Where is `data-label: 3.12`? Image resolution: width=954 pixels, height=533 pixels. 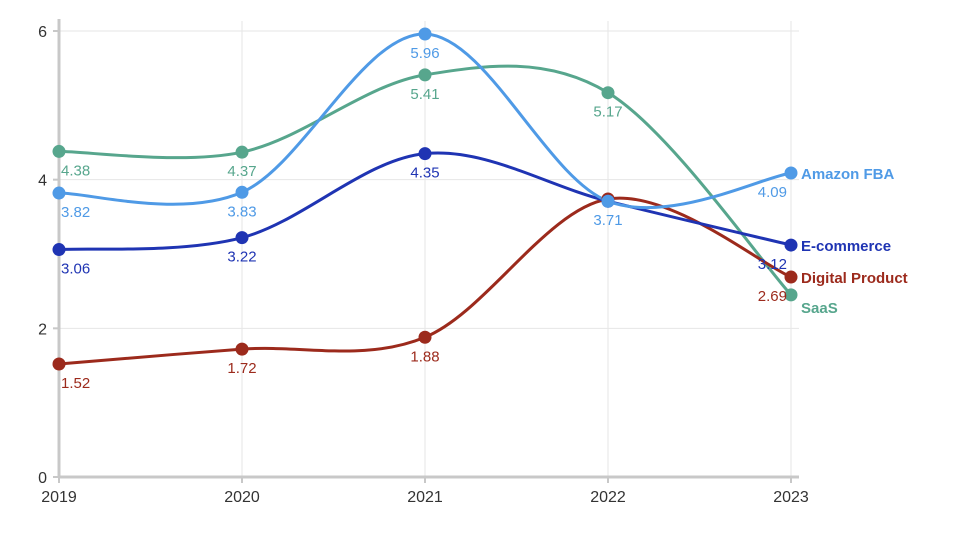 data-label: 3.12 is located at coordinates (772, 264).